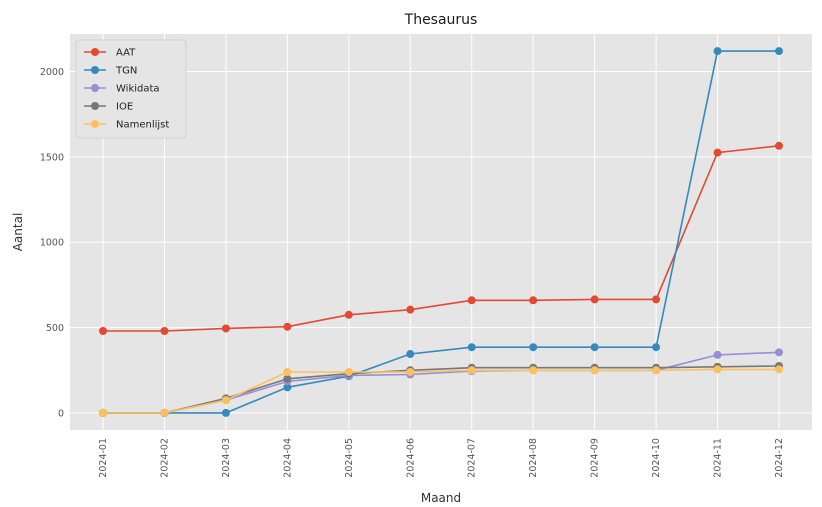 The width and height of the screenshot is (822, 507). Describe the element at coordinates (126, 71) in the screenshot. I see `legend-label: TGN` at that location.